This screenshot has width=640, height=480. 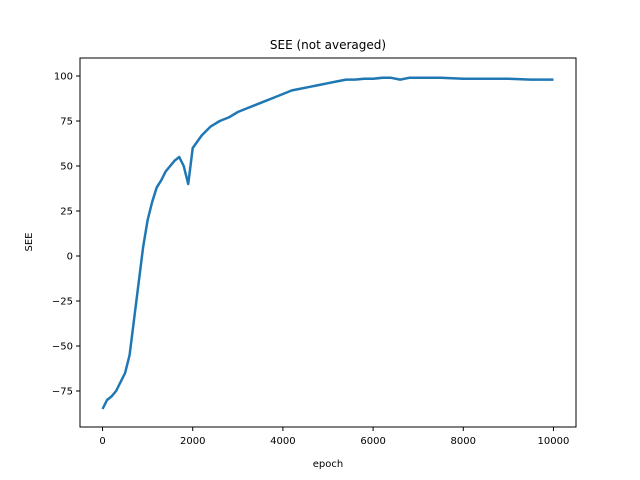 What do you see at coordinates (66, 212) in the screenshot?
I see `y-tick-label: 25` at bounding box center [66, 212].